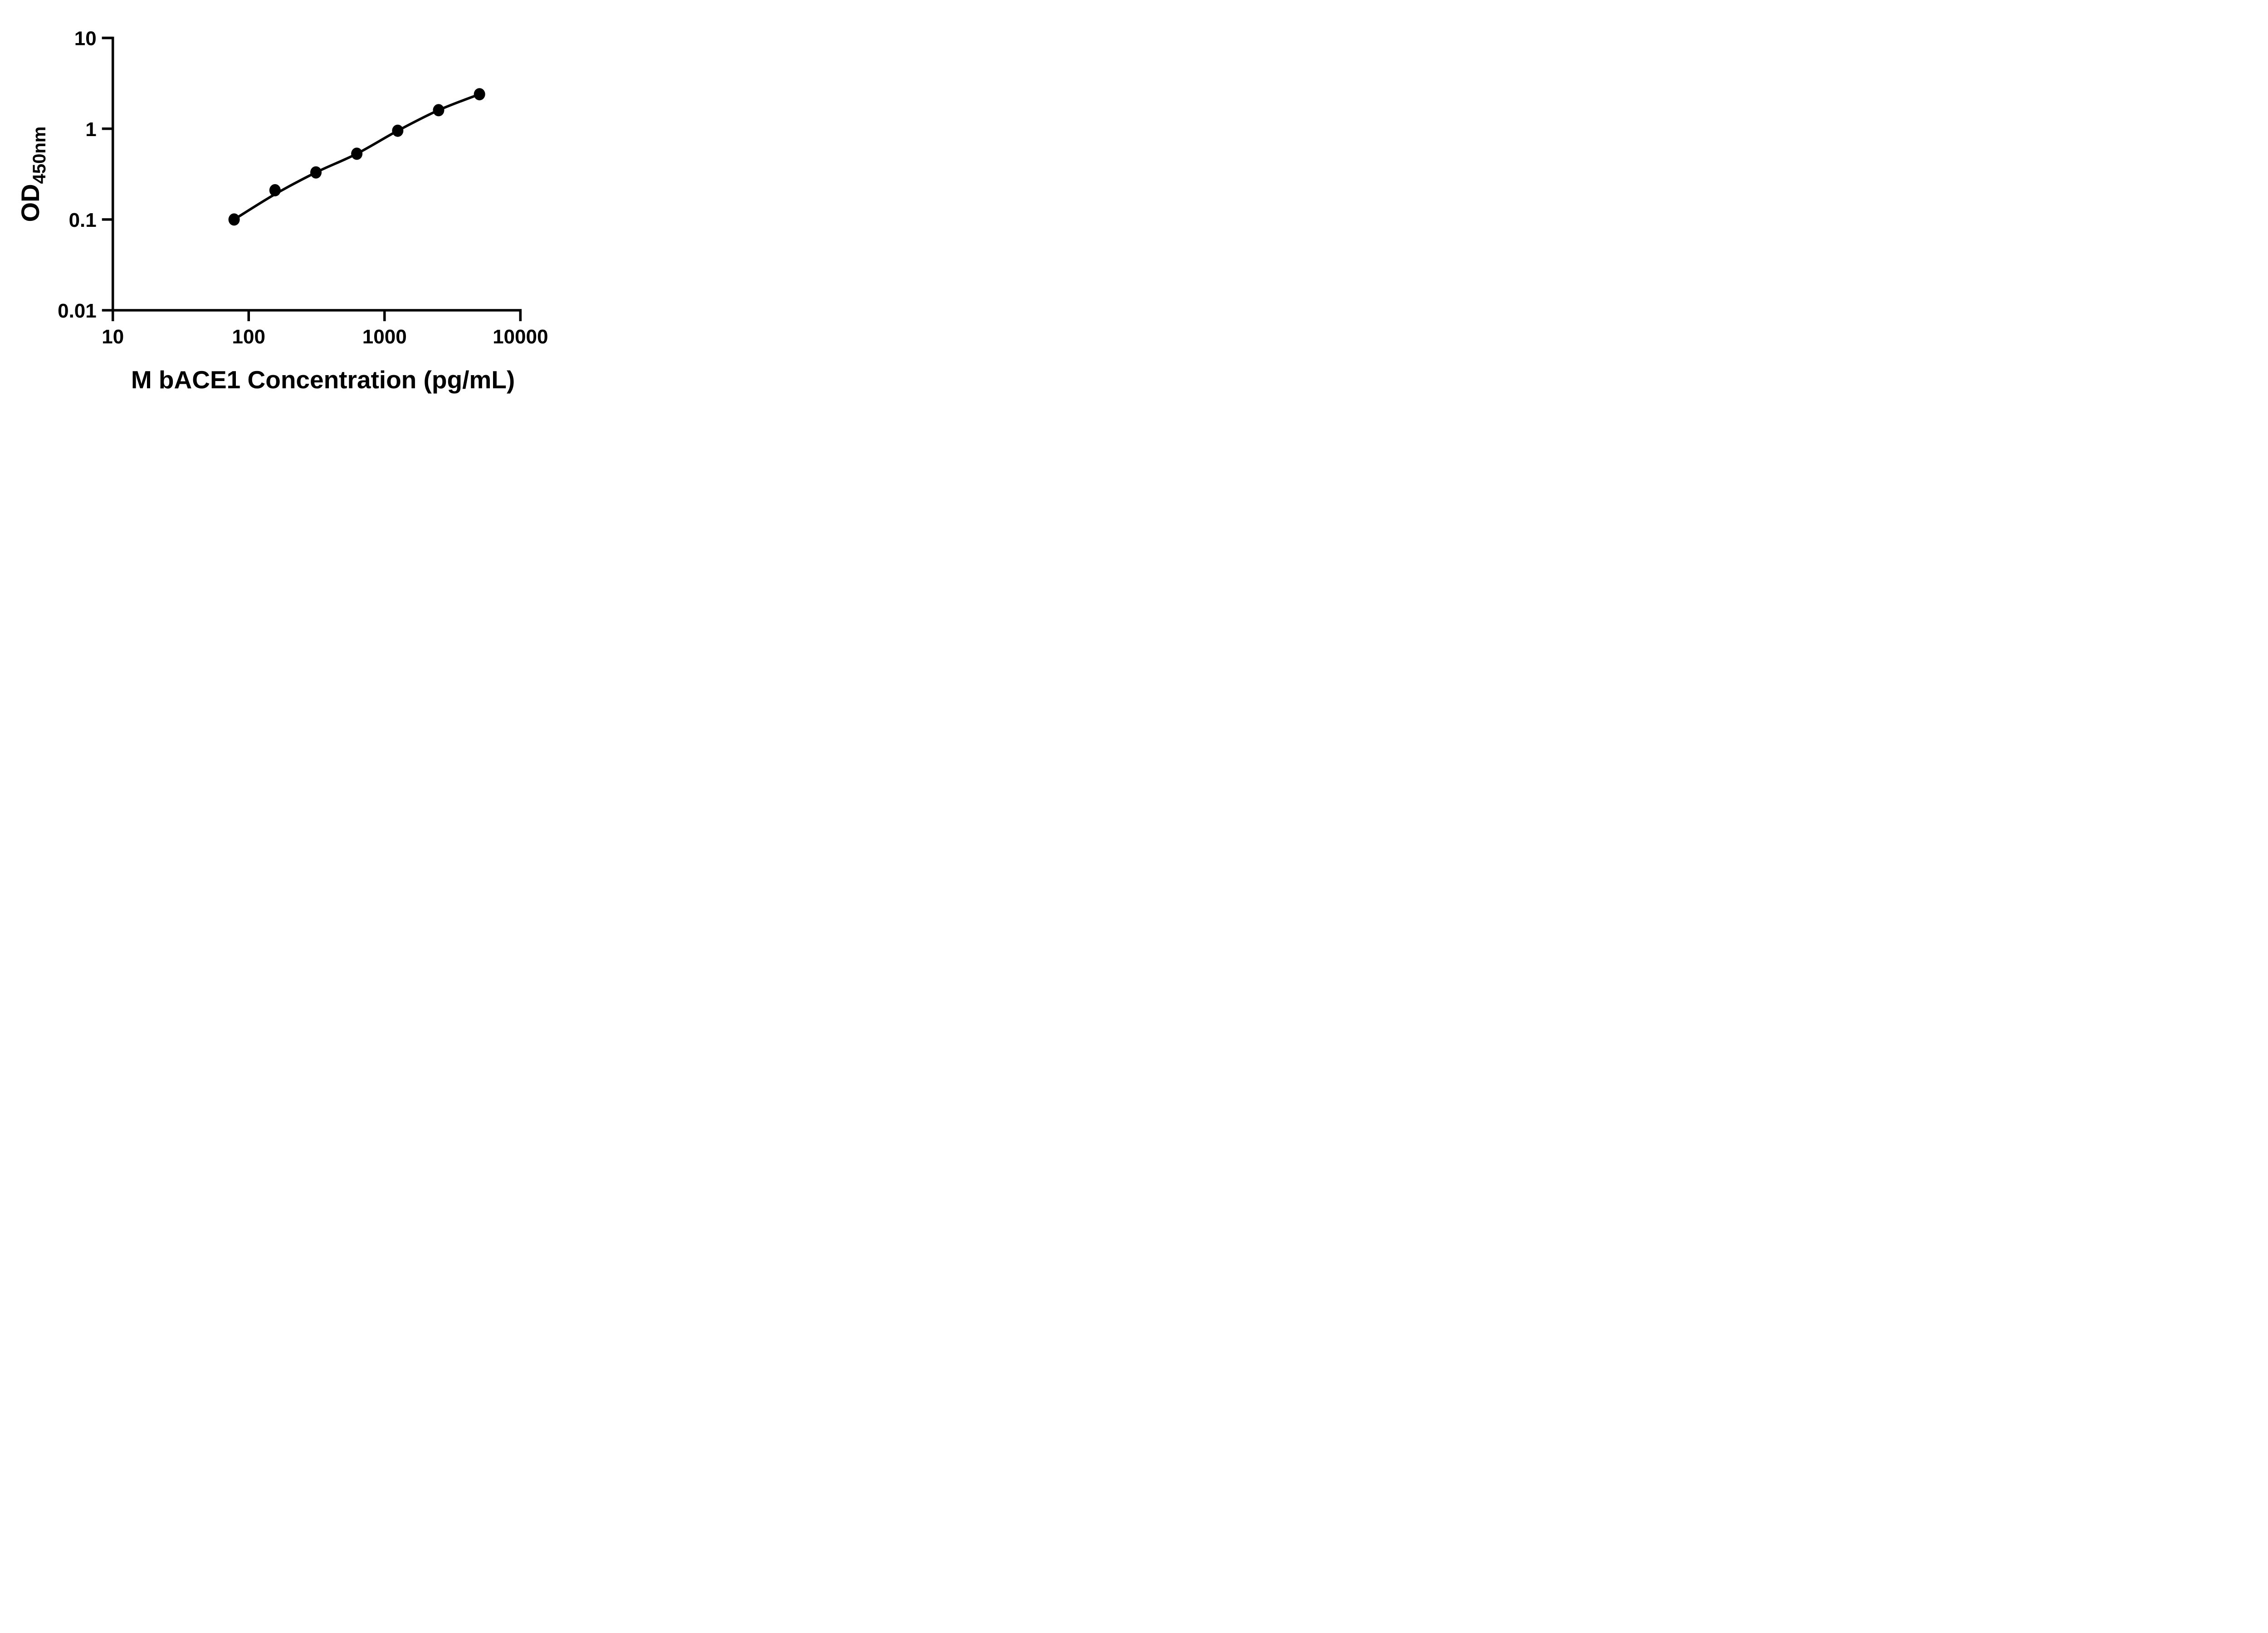  Describe the element at coordinates (77, 311) in the screenshot. I see `y-tick-label: 0.01` at that location.